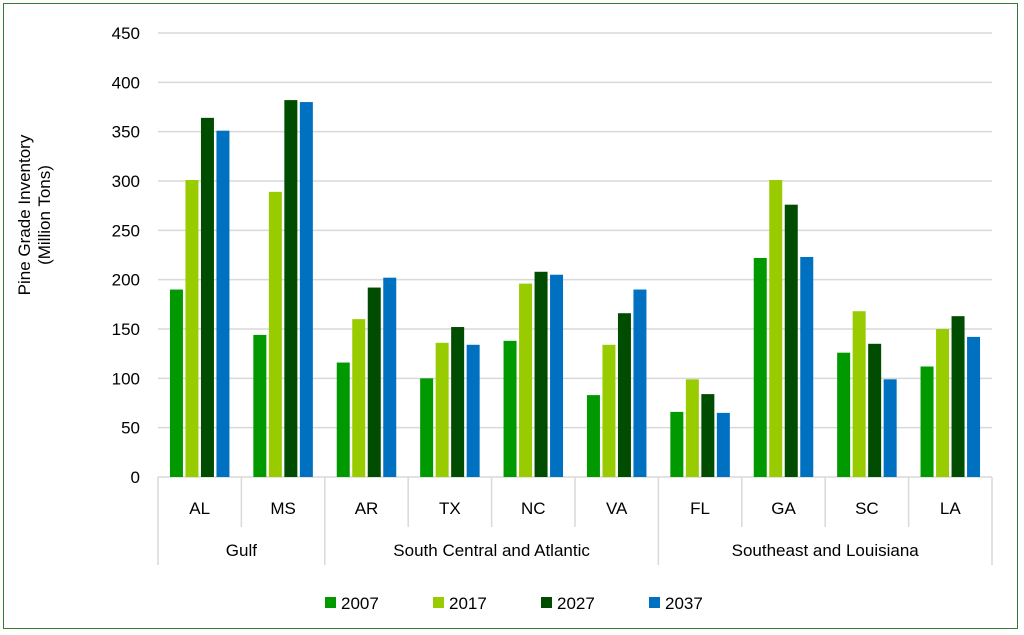 This screenshot has height=635, width=1024. What do you see at coordinates (593, 436) in the screenshot?
I see `bar-VA-2007` at bounding box center [593, 436].